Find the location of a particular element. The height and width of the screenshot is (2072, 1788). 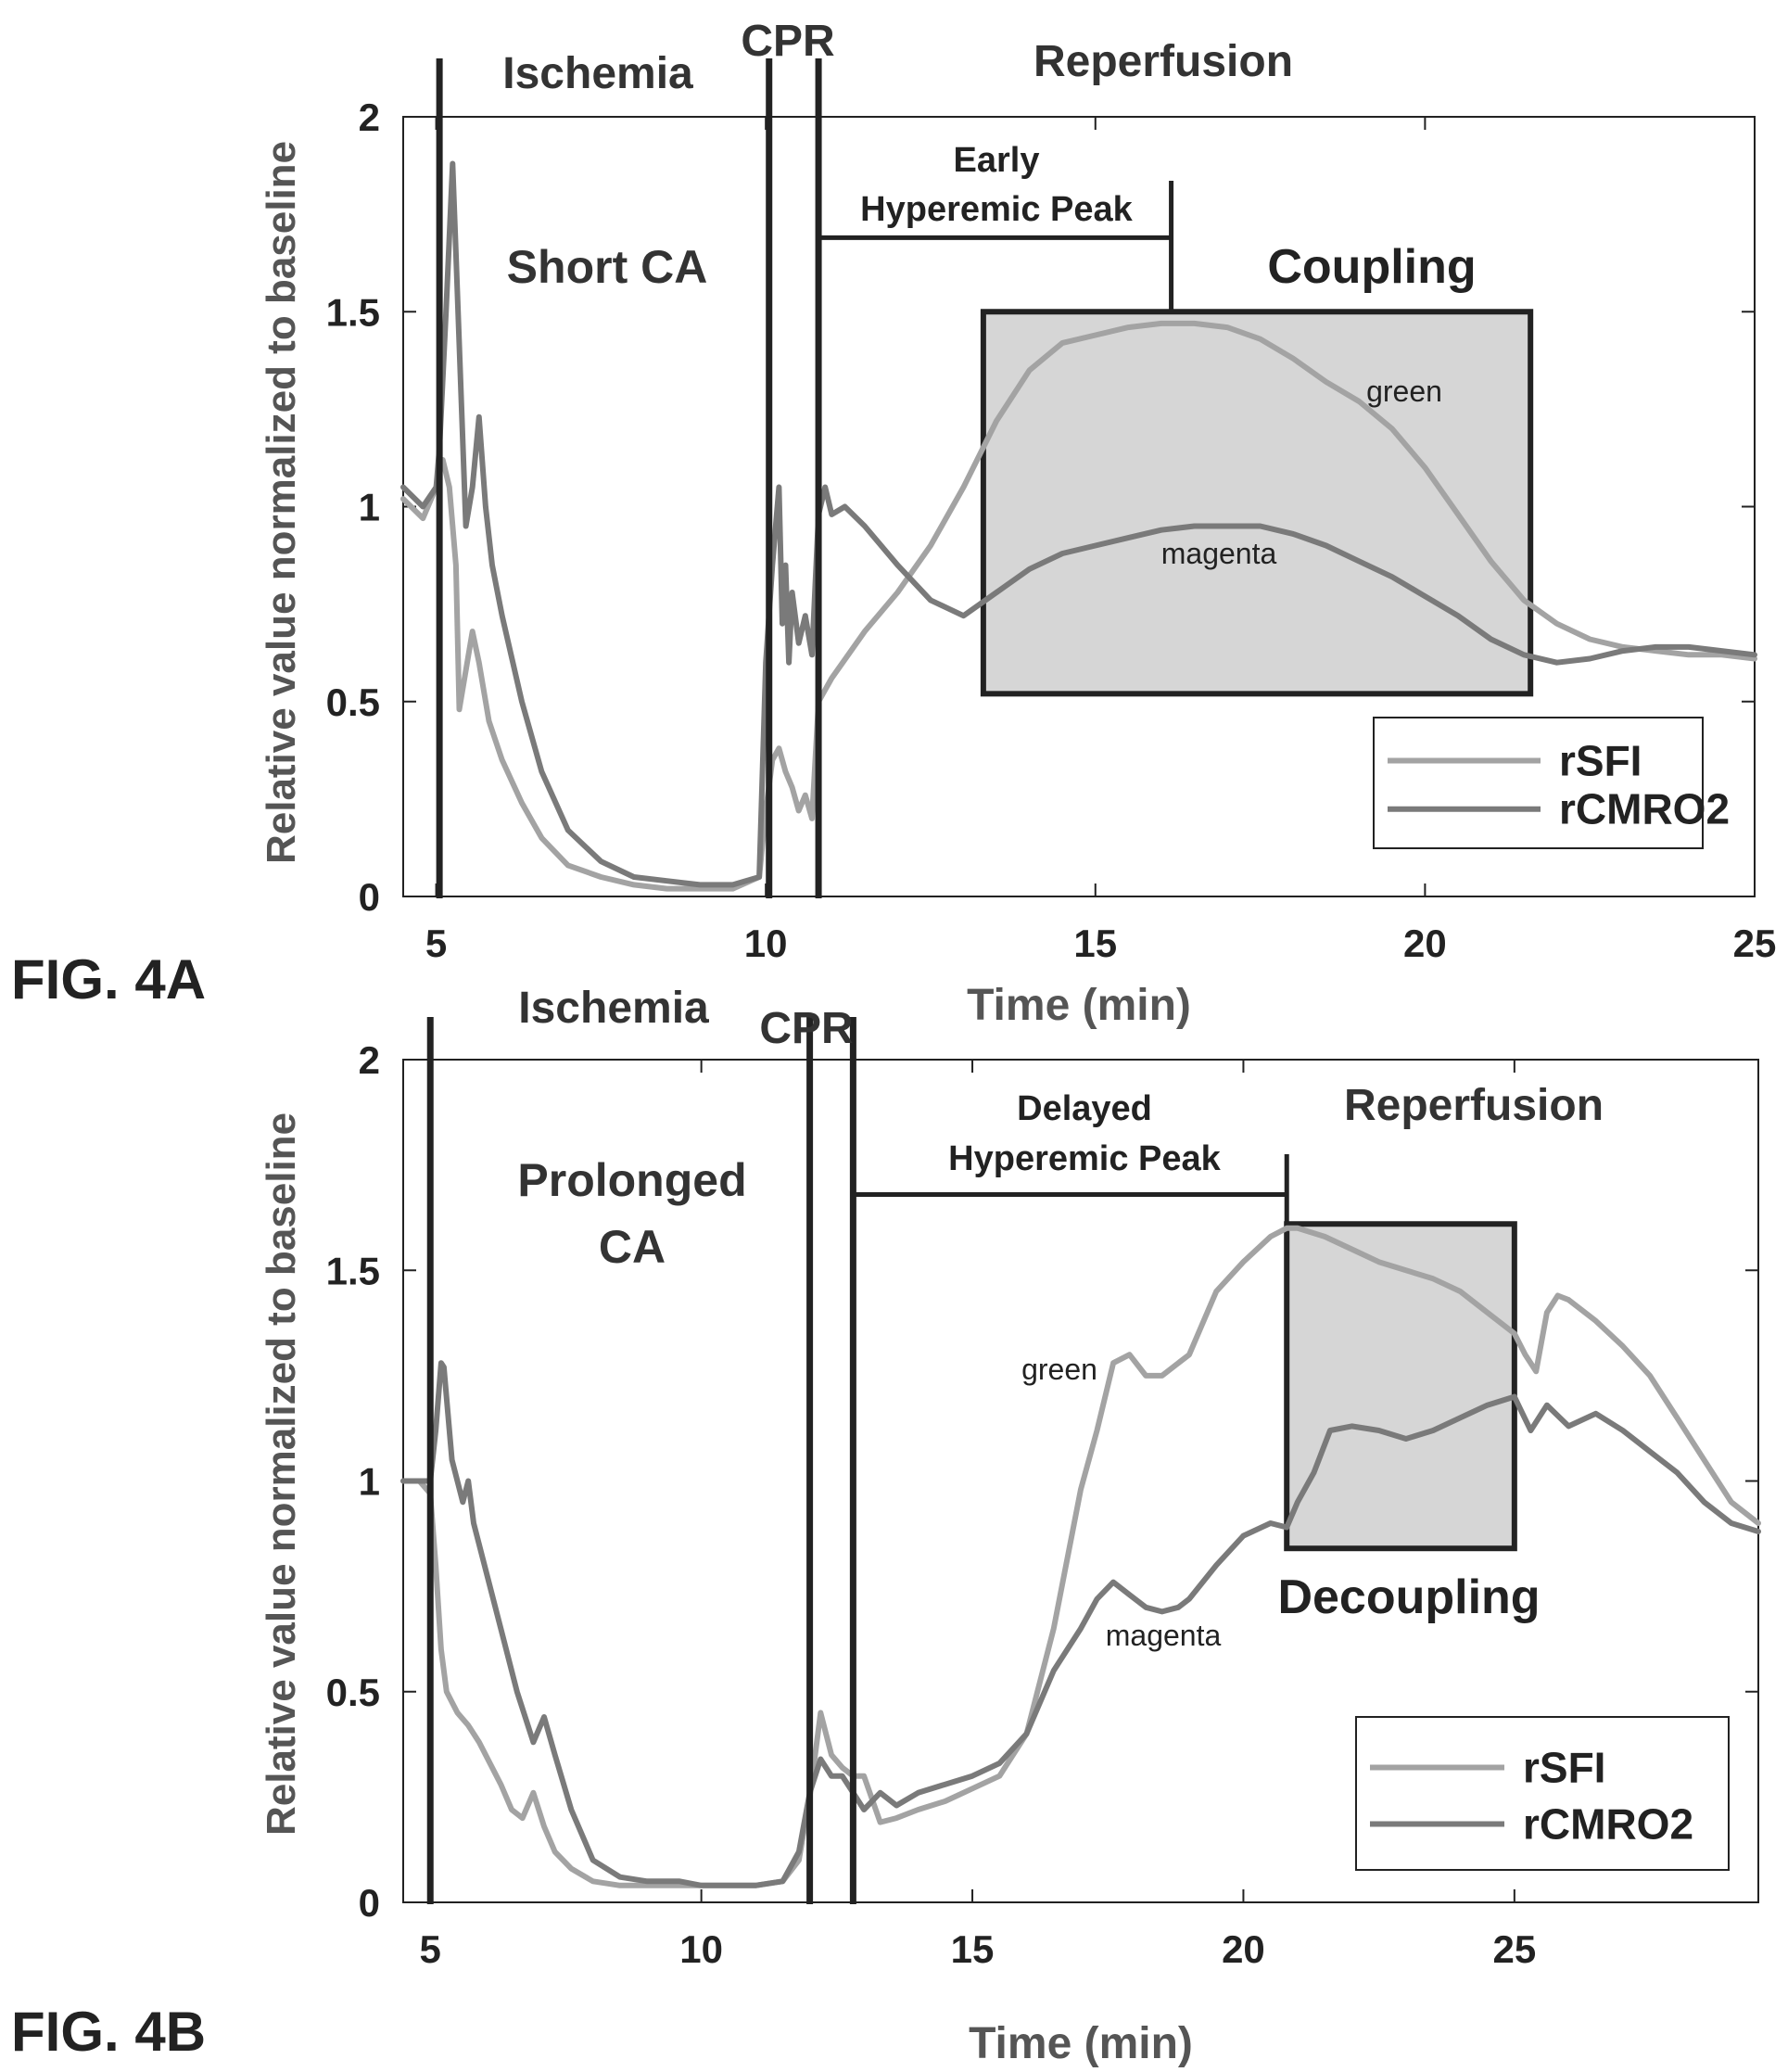

legend: rSFI rCMRO2 is located at coordinates (1542, 1794).